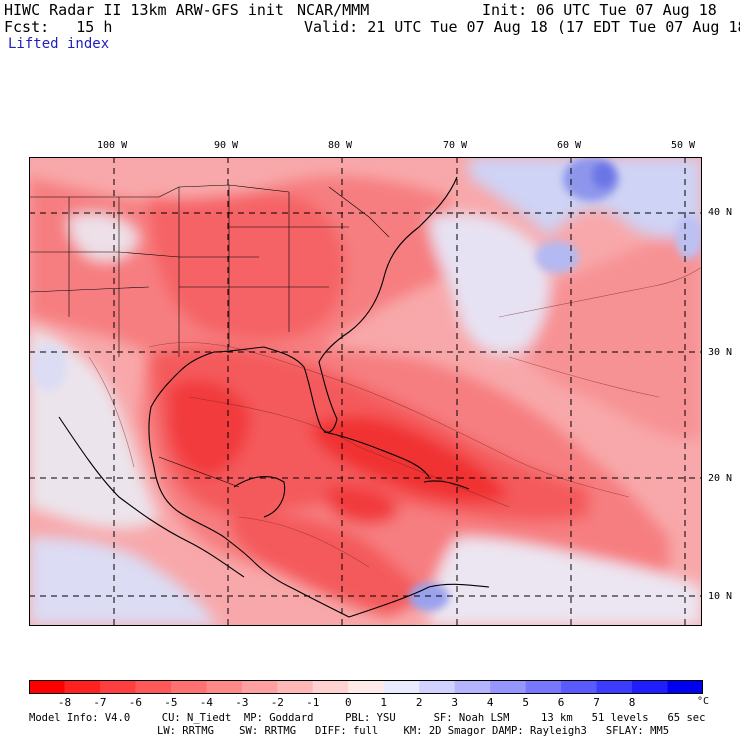 This screenshot has width=740, height=740. Describe the element at coordinates (144, 10) in the screenshot. I see `model-title: HIWC Radar II 13km ARW-GFS init` at that location.